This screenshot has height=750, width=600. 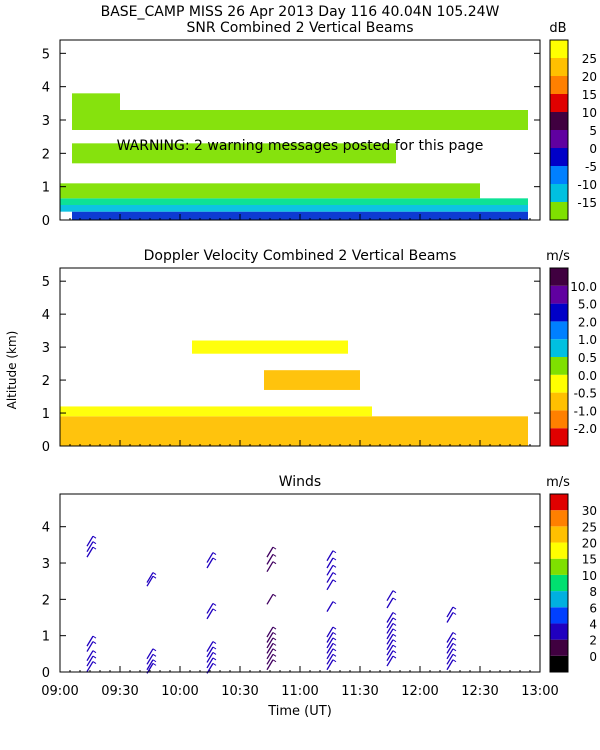 What do you see at coordinates (46, 381) in the screenshot?
I see `y-tick-label: 2` at bounding box center [46, 381].